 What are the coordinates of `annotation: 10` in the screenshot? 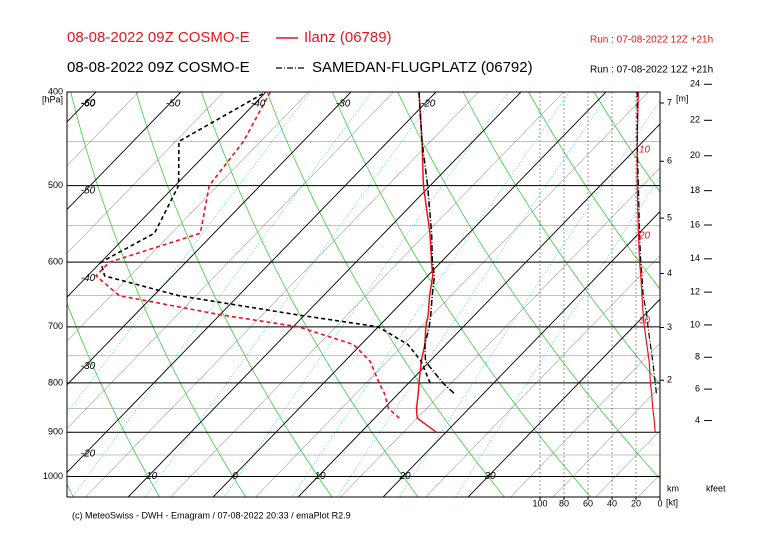 It's located at (645, 150).